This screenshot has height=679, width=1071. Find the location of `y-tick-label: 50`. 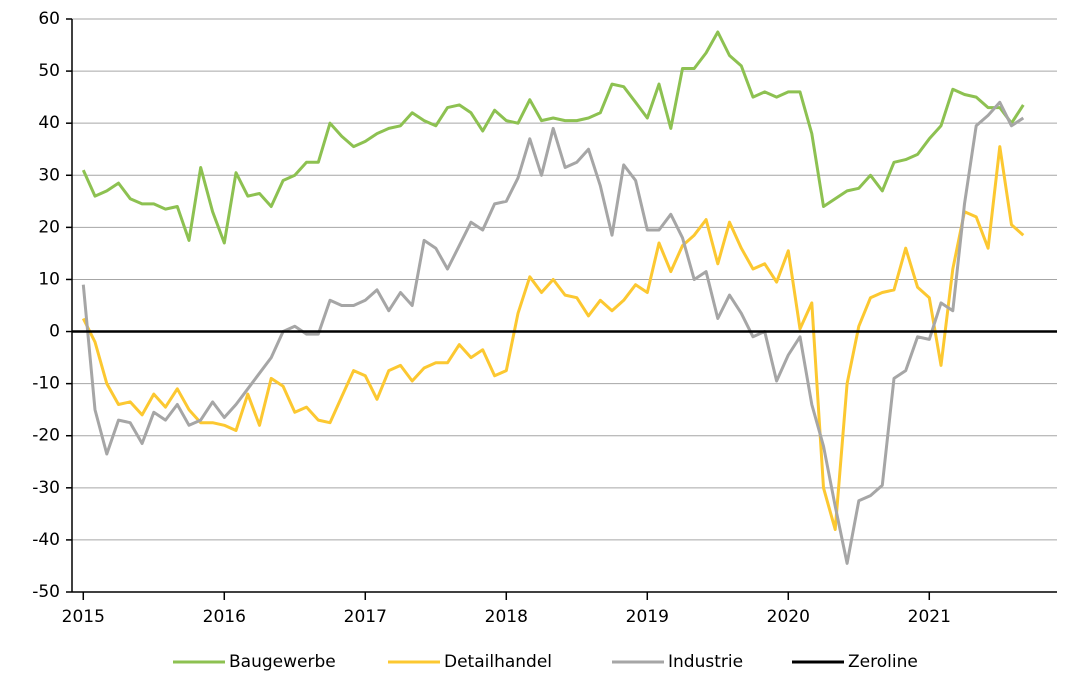

y-tick-label: 50 is located at coordinates (49, 71).